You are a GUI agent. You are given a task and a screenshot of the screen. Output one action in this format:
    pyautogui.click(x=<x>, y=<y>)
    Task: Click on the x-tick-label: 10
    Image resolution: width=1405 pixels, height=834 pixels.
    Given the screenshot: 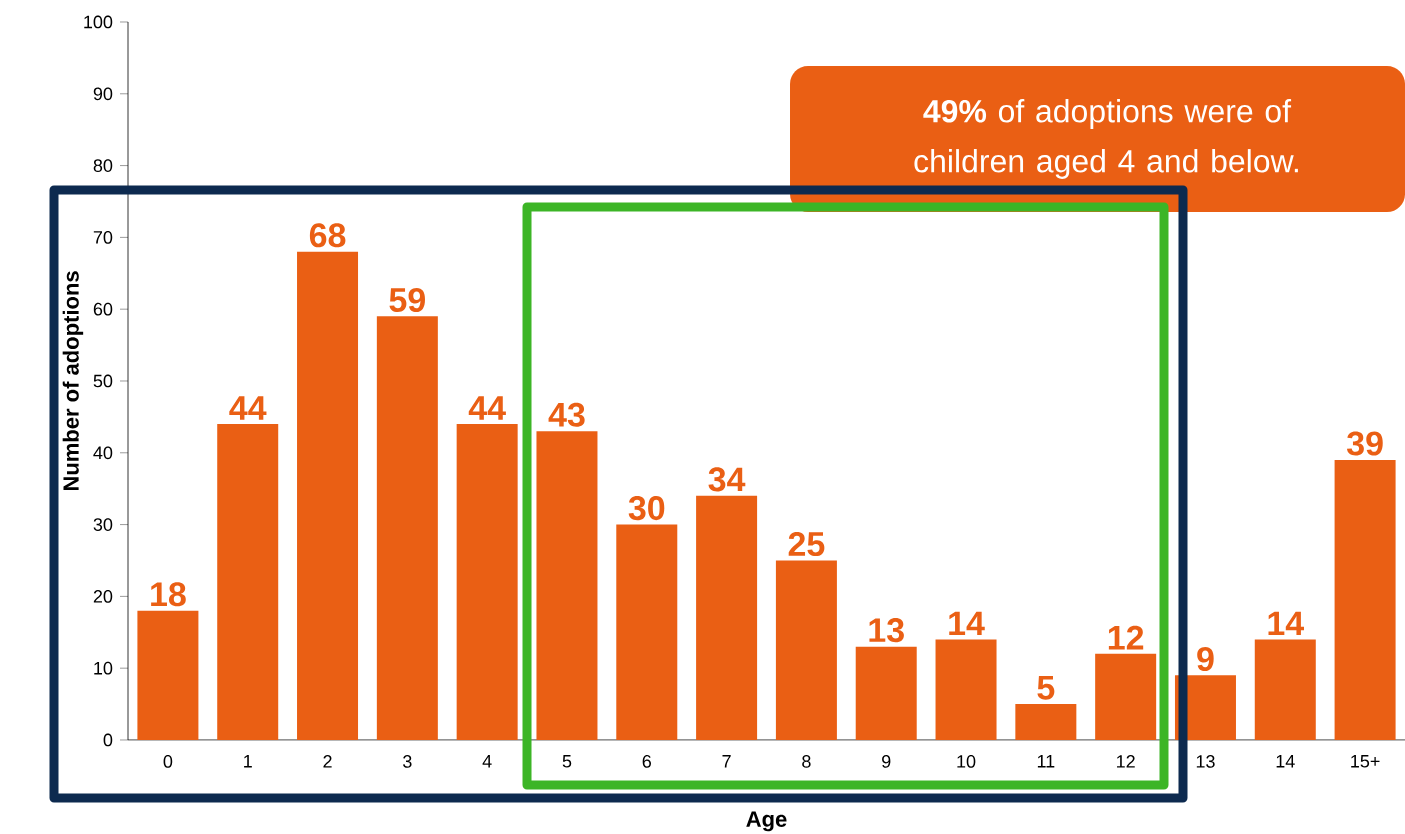 What is the action you would take?
    pyautogui.click(x=966, y=761)
    